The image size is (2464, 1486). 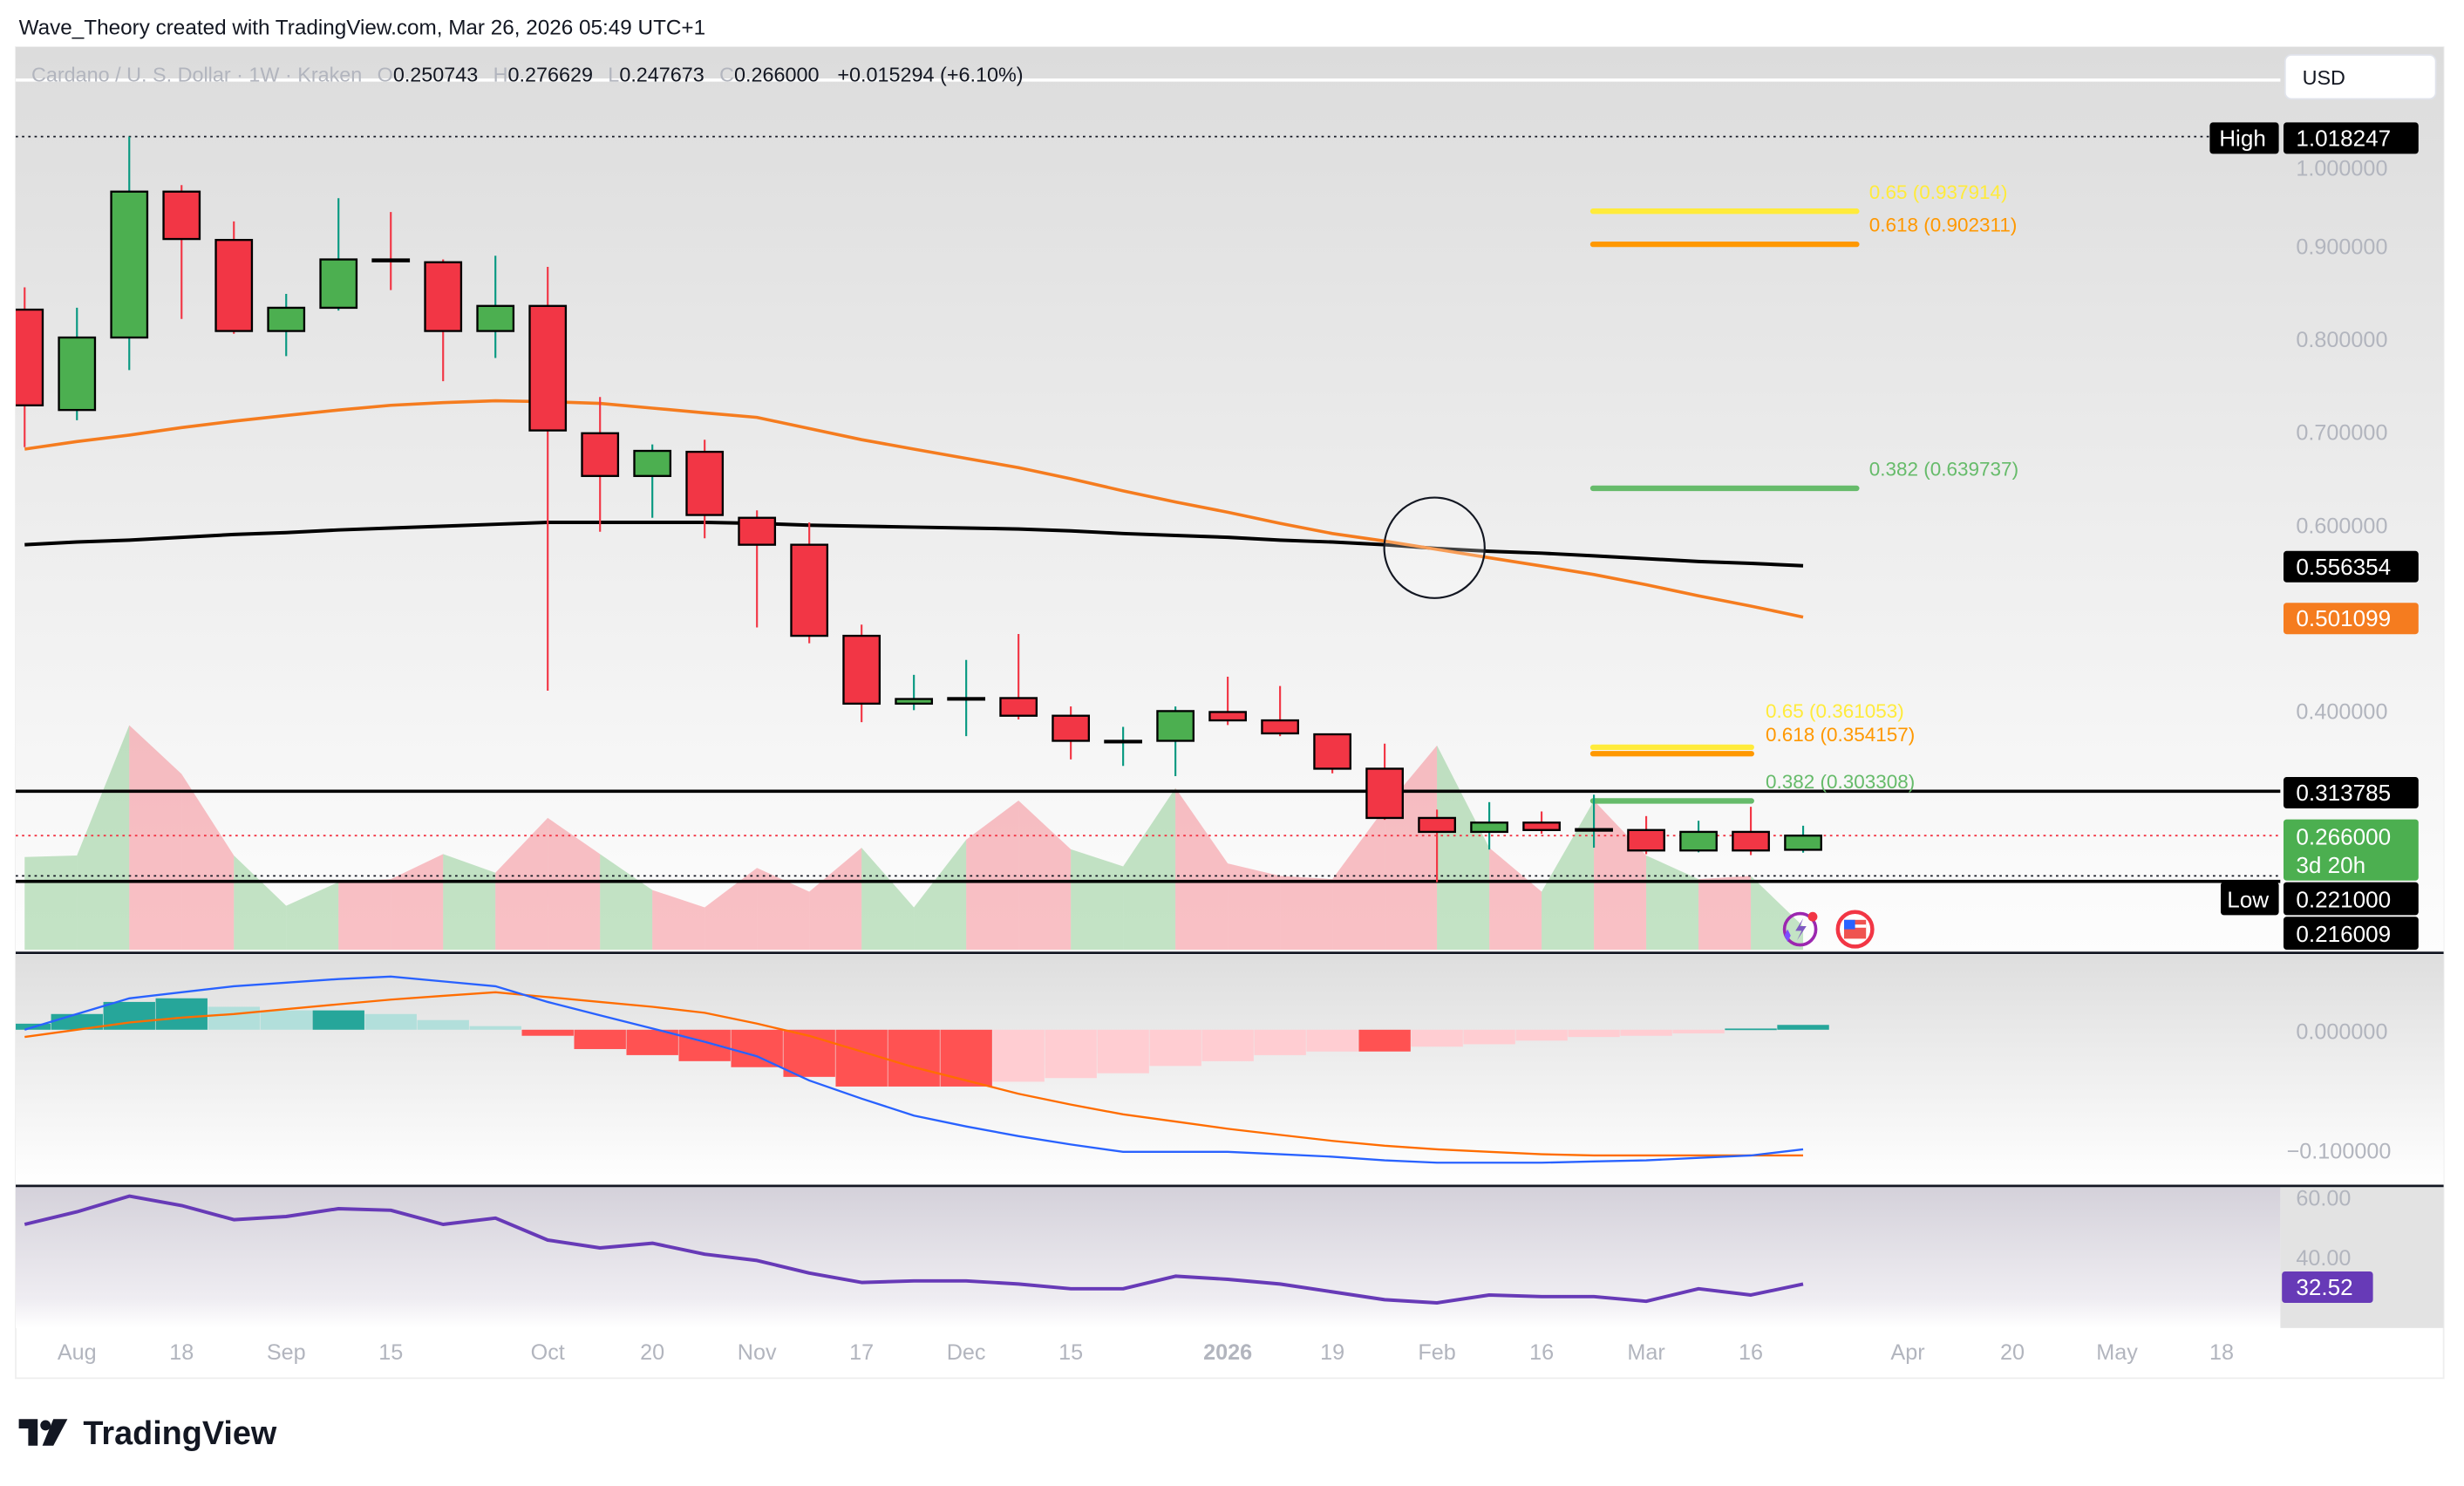 I want to click on time-axis-label: Sep, so click(x=287, y=1352).